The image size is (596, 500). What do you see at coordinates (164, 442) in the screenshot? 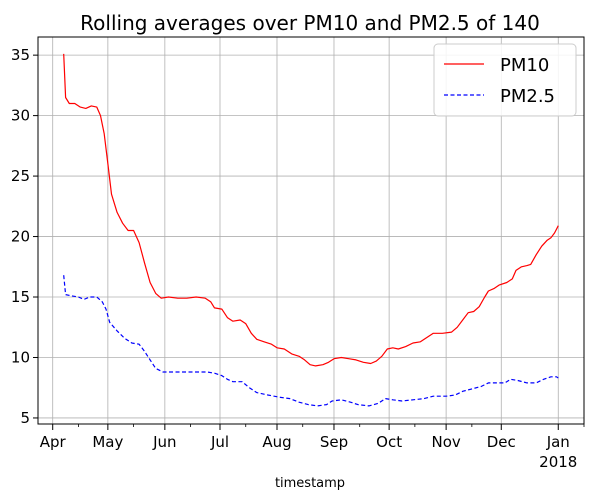
I see `x-tick-label: Jun` at bounding box center [164, 442].